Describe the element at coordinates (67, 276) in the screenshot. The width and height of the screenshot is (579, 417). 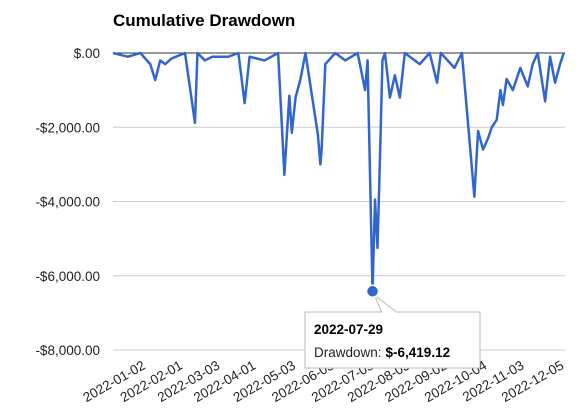
I see `y-tick-label: -$6,000.00` at that location.